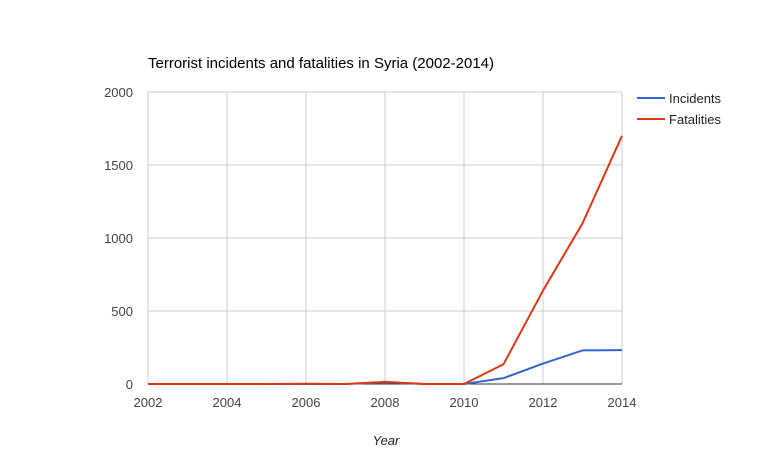 This screenshot has height=476, width=770. I want to click on x-tick-label-2006: 2006, so click(306, 402).